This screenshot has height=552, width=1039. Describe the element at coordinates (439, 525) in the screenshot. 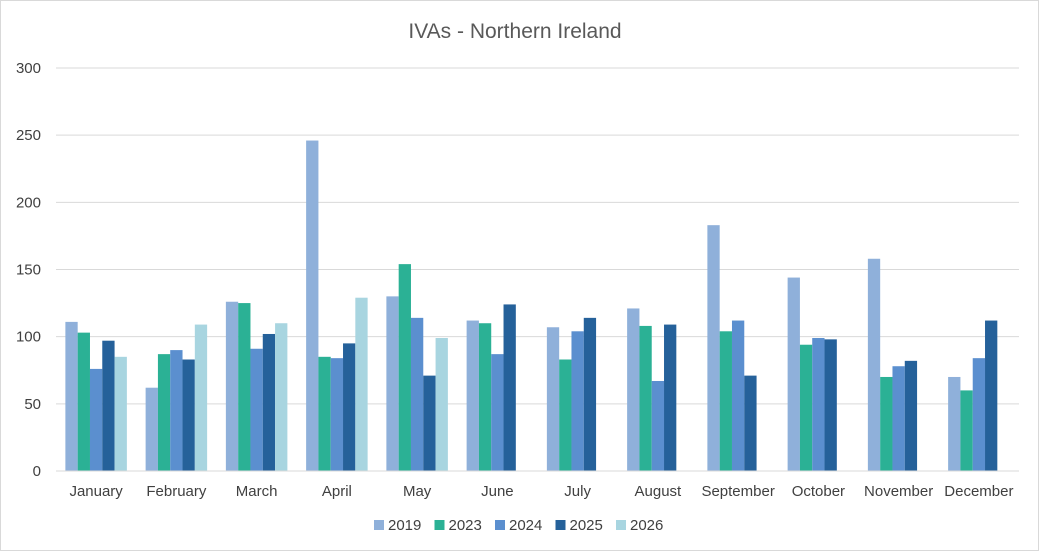

I see `legend-swatch-2023` at that location.